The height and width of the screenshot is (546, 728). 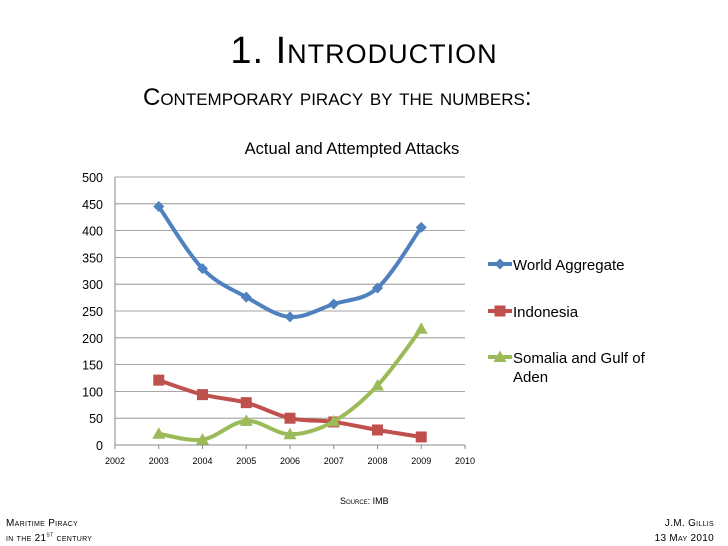 What do you see at coordinates (684, 538) in the screenshot?
I see `footer-date: 13 May 2010` at bounding box center [684, 538].